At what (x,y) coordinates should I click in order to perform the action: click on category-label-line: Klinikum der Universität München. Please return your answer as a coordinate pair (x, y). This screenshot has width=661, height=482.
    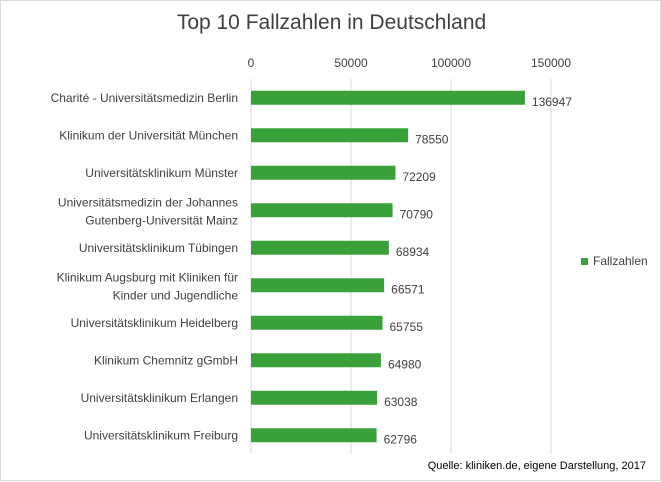
    Looking at the image, I should click on (148, 135).